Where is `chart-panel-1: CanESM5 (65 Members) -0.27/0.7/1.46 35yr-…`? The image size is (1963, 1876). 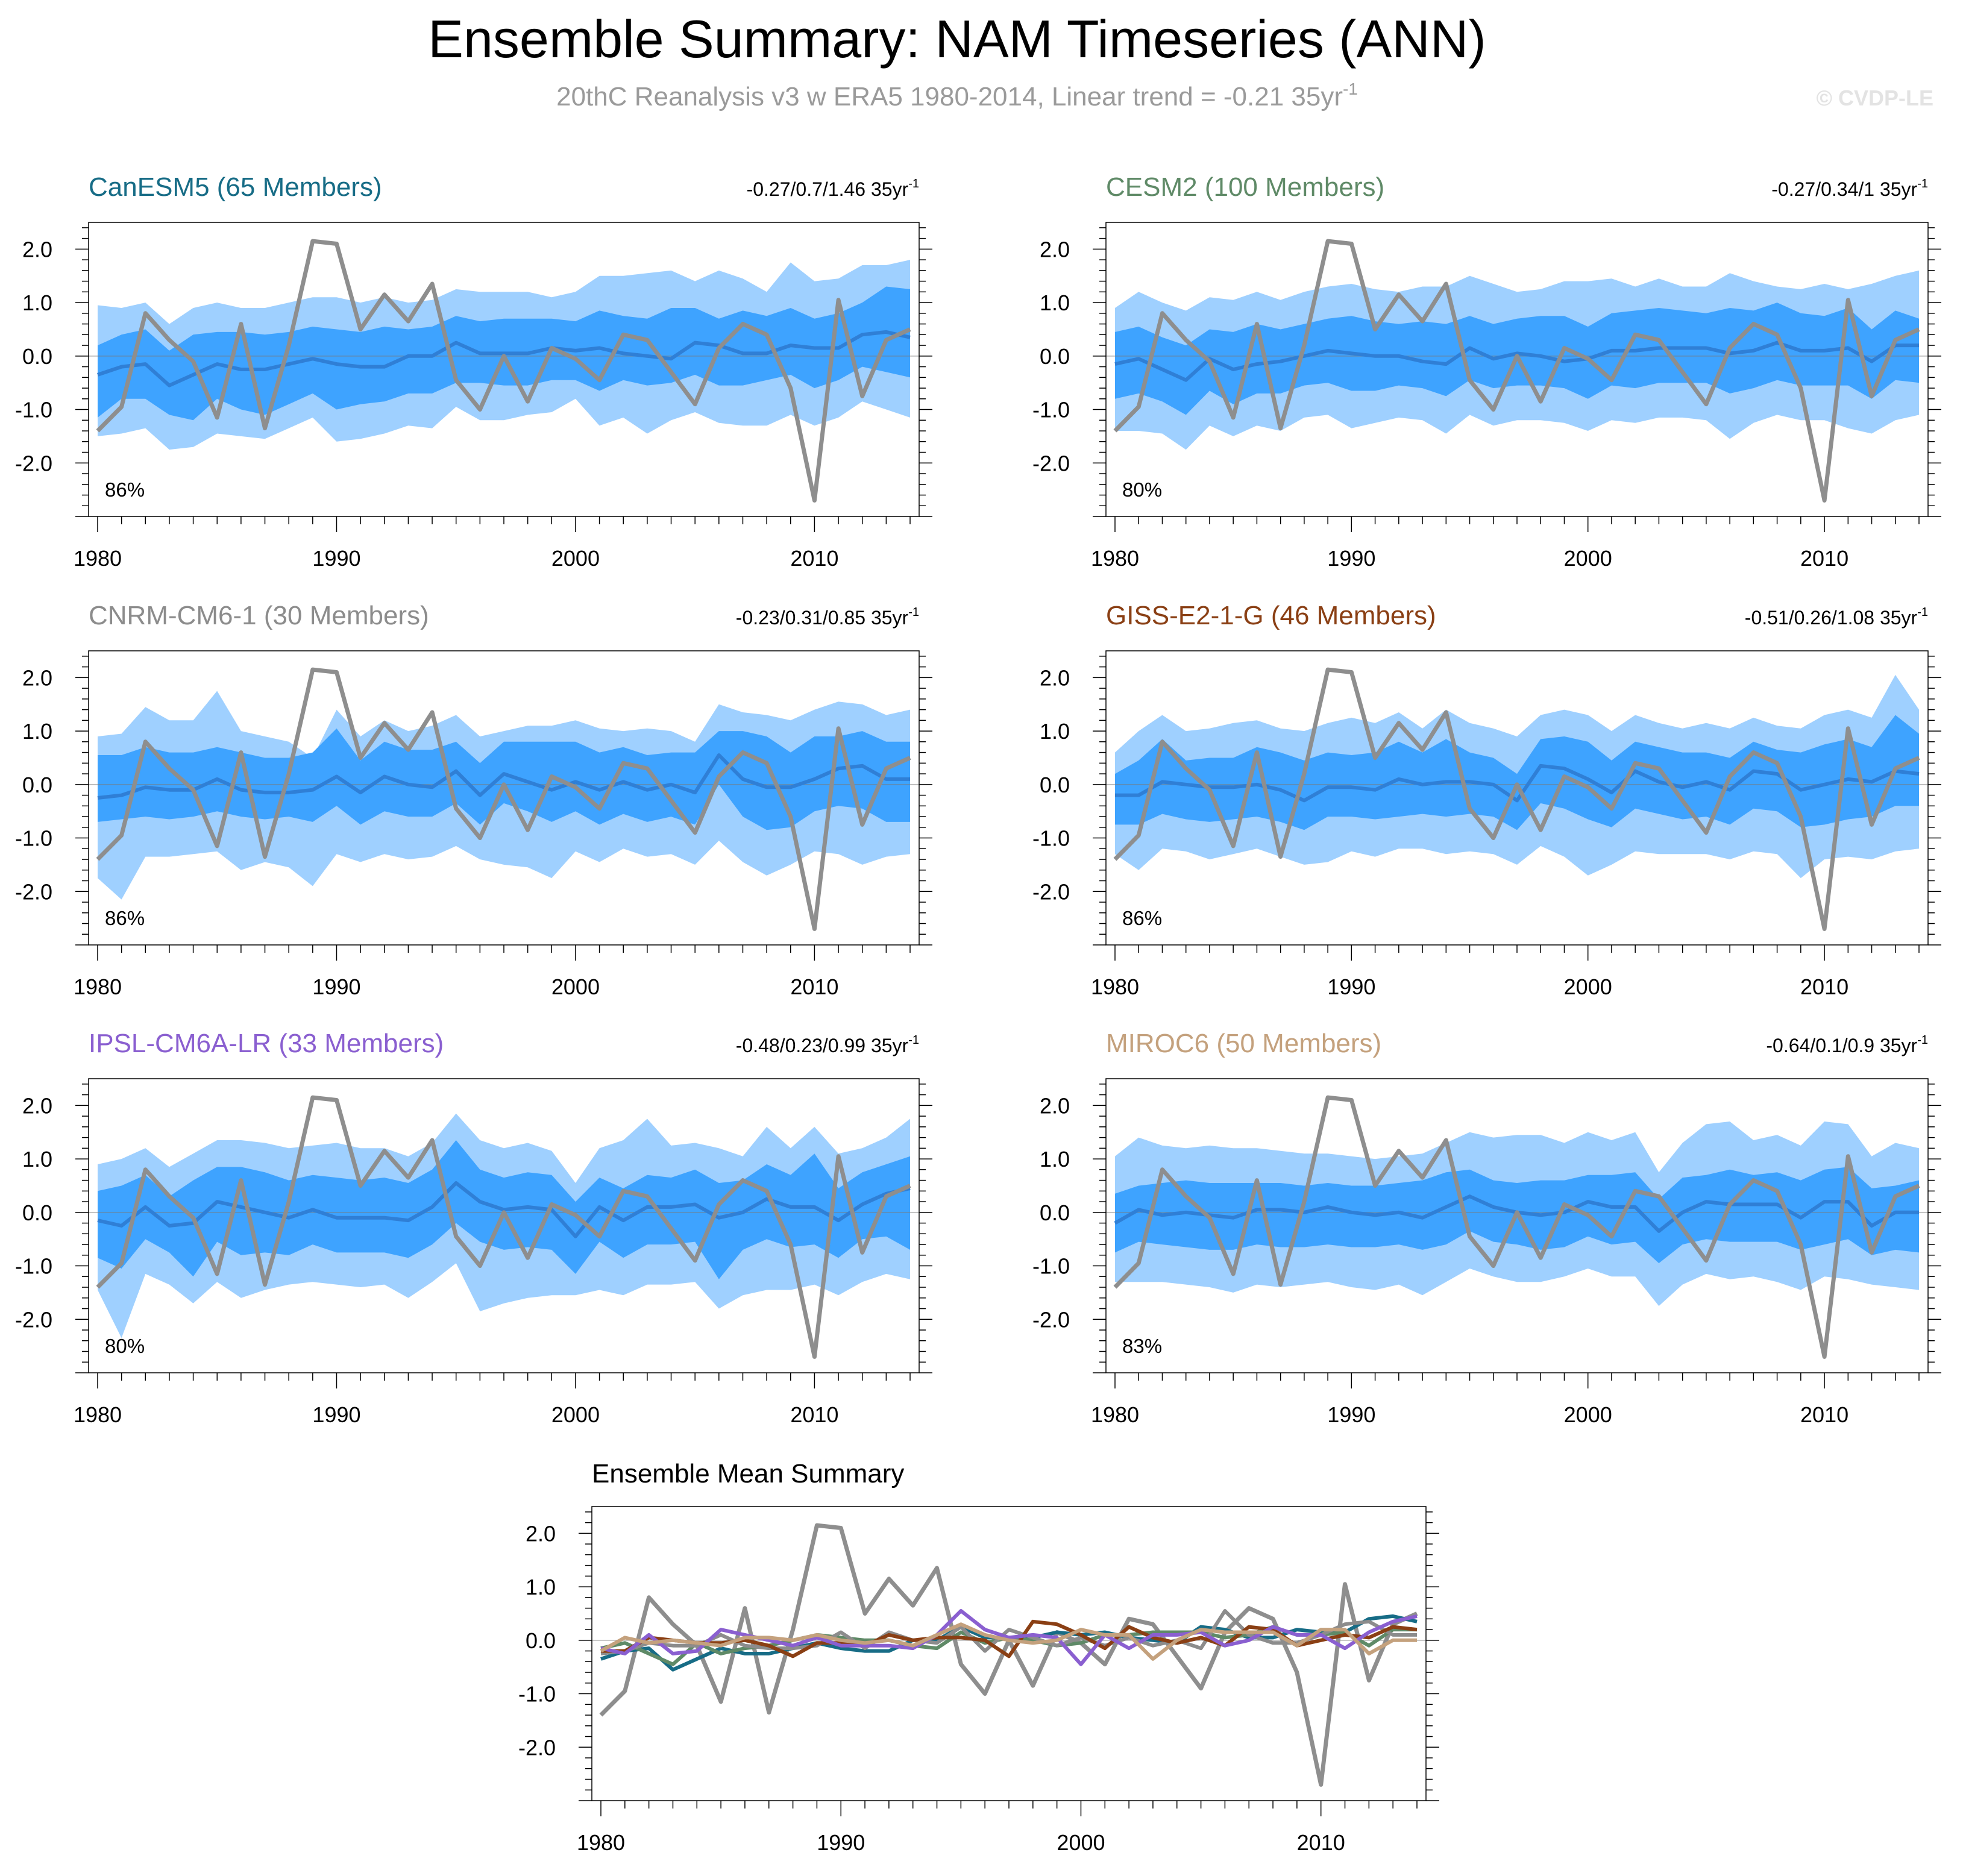 chart-panel-1: CanESM5 (65 Members) -0.27/0.7/1.46 35yr-… is located at coordinates (473, 371).